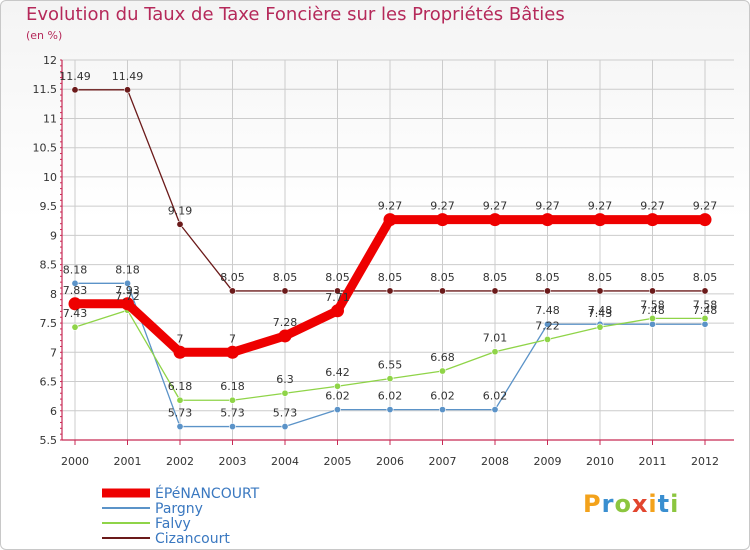  Describe the element at coordinates (75, 313) in the screenshot. I see `data-label: 7.43` at that location.